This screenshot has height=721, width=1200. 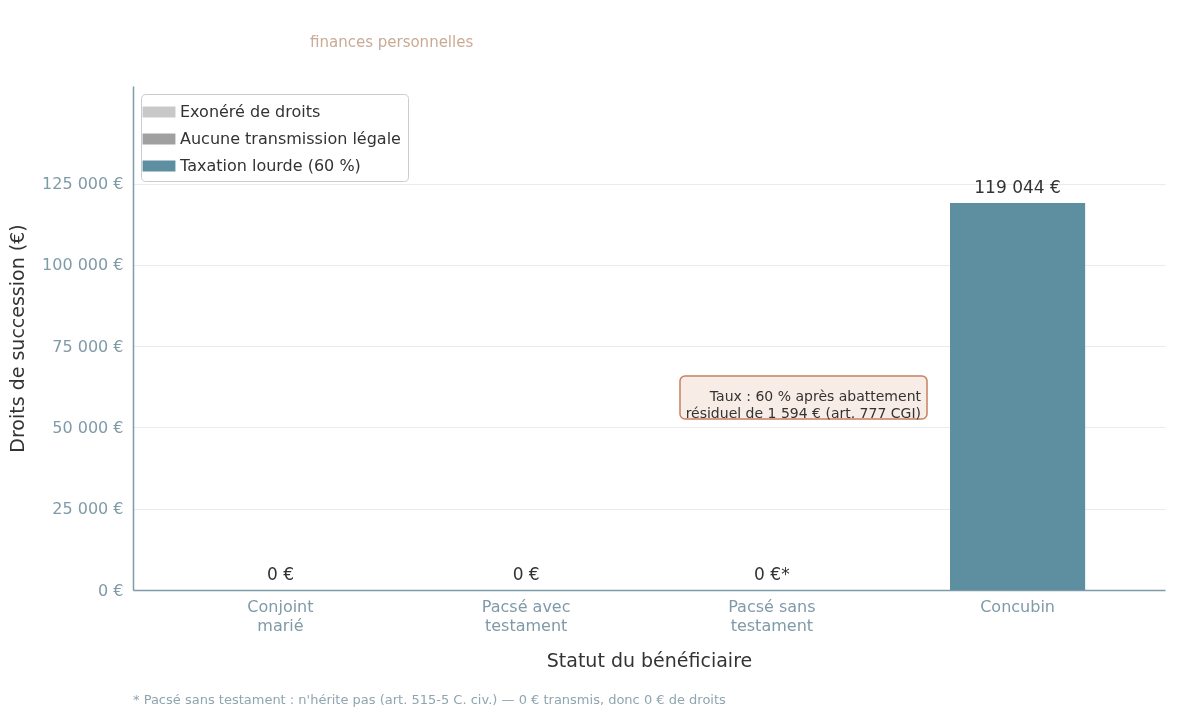 What do you see at coordinates (88, 509) in the screenshot?
I see `y-tick-label: 25 000 €` at bounding box center [88, 509].